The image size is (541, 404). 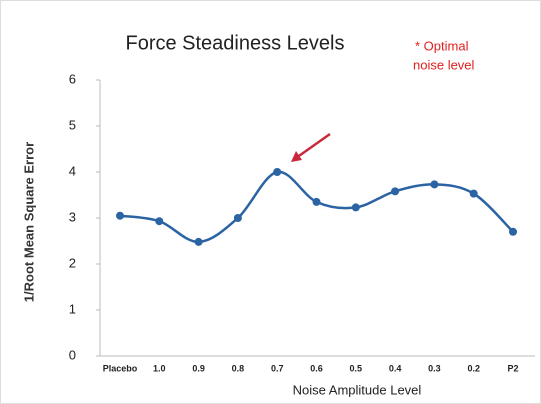 I want to click on annotation: noise level, so click(x=444, y=64).